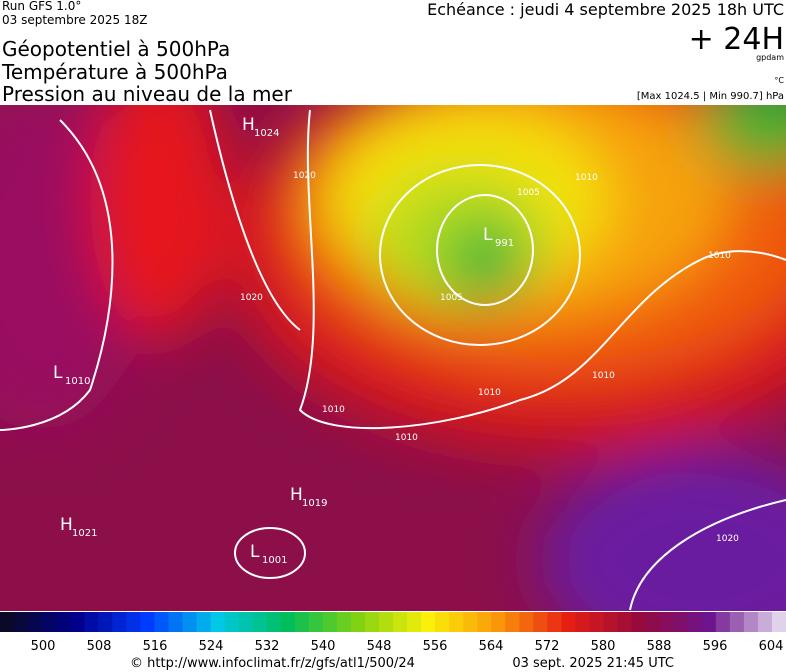 The width and height of the screenshot is (786, 672). I want to click on colorbar-label: 524, so click(211, 646).